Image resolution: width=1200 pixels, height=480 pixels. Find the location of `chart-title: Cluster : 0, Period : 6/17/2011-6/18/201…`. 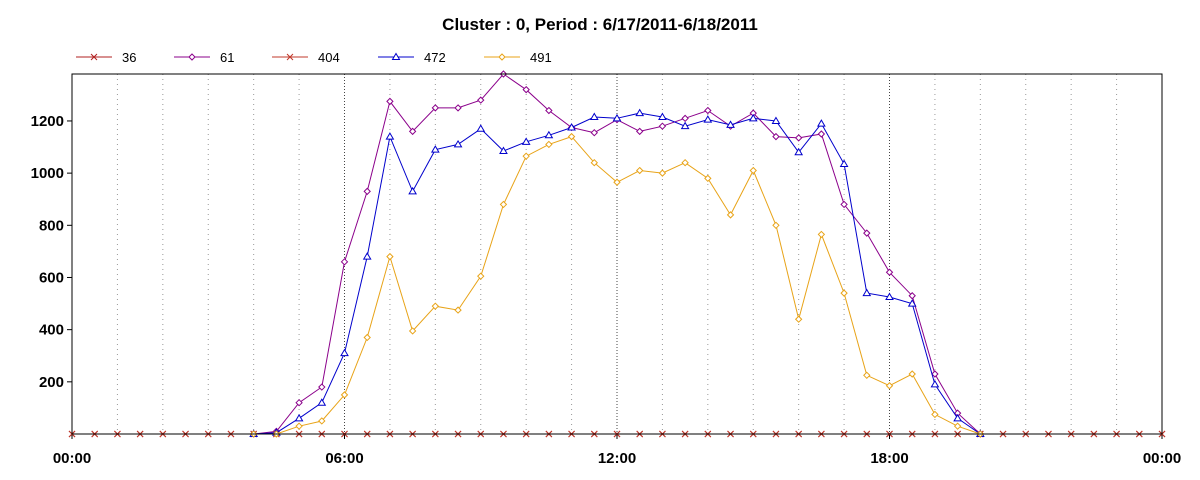

chart-title: Cluster : 0, Period : 6/17/2011-6/18/201… is located at coordinates (600, 24).